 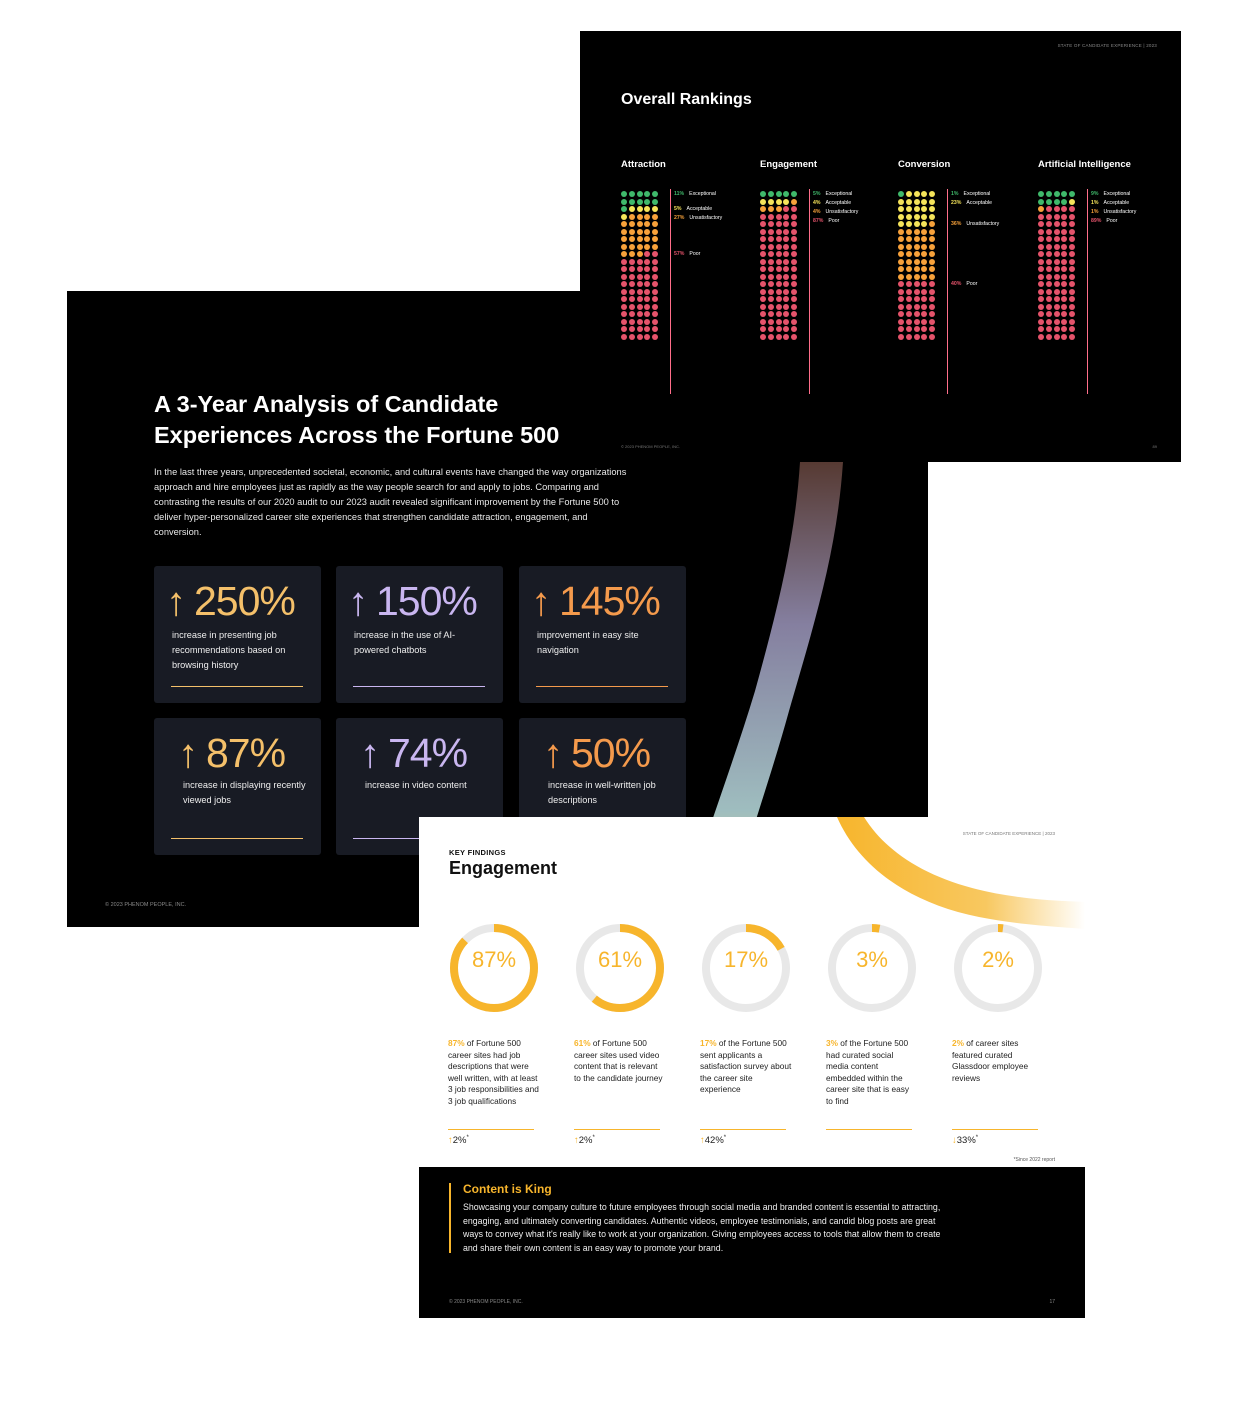 What do you see at coordinates (970, 194) in the screenshot?
I see `ranking-label: 1% Exceptional` at bounding box center [970, 194].